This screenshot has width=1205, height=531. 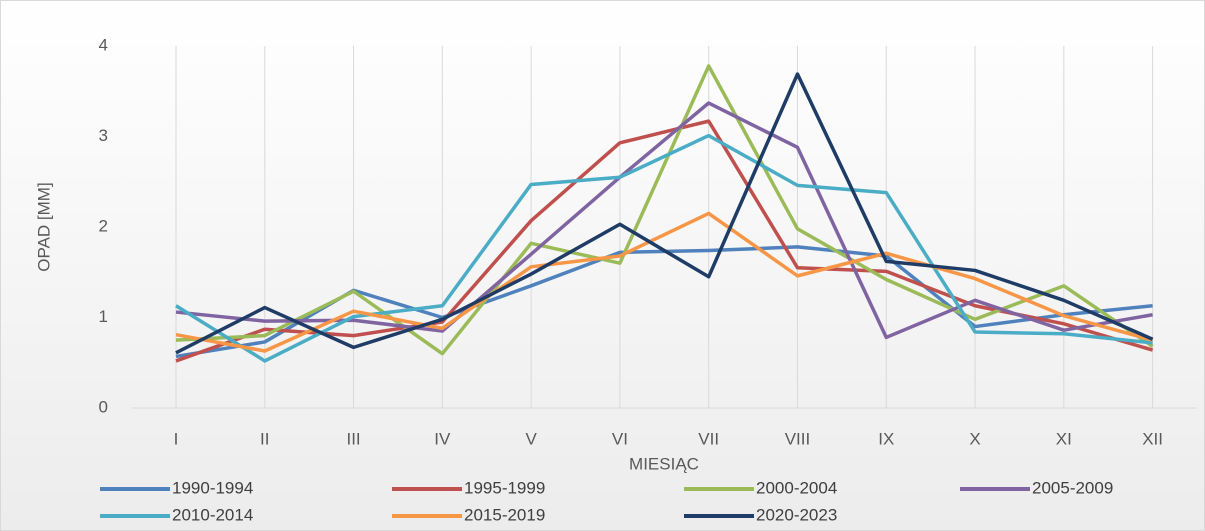 What do you see at coordinates (103, 316) in the screenshot?
I see `y-tick-label: 1` at bounding box center [103, 316].